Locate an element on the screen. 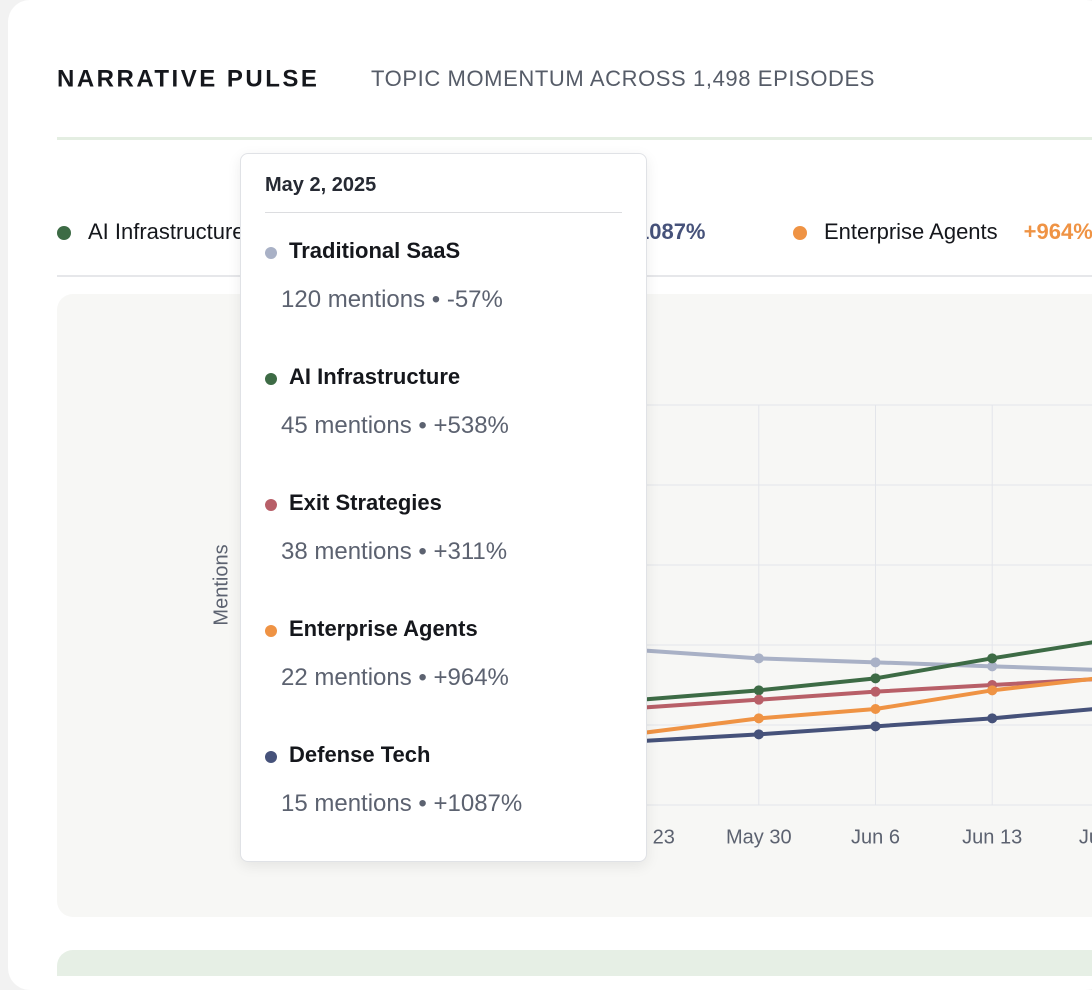 This screenshot has height=990, width=1092. tooltip-detail: 38 mentions • +311% is located at coordinates (394, 551).